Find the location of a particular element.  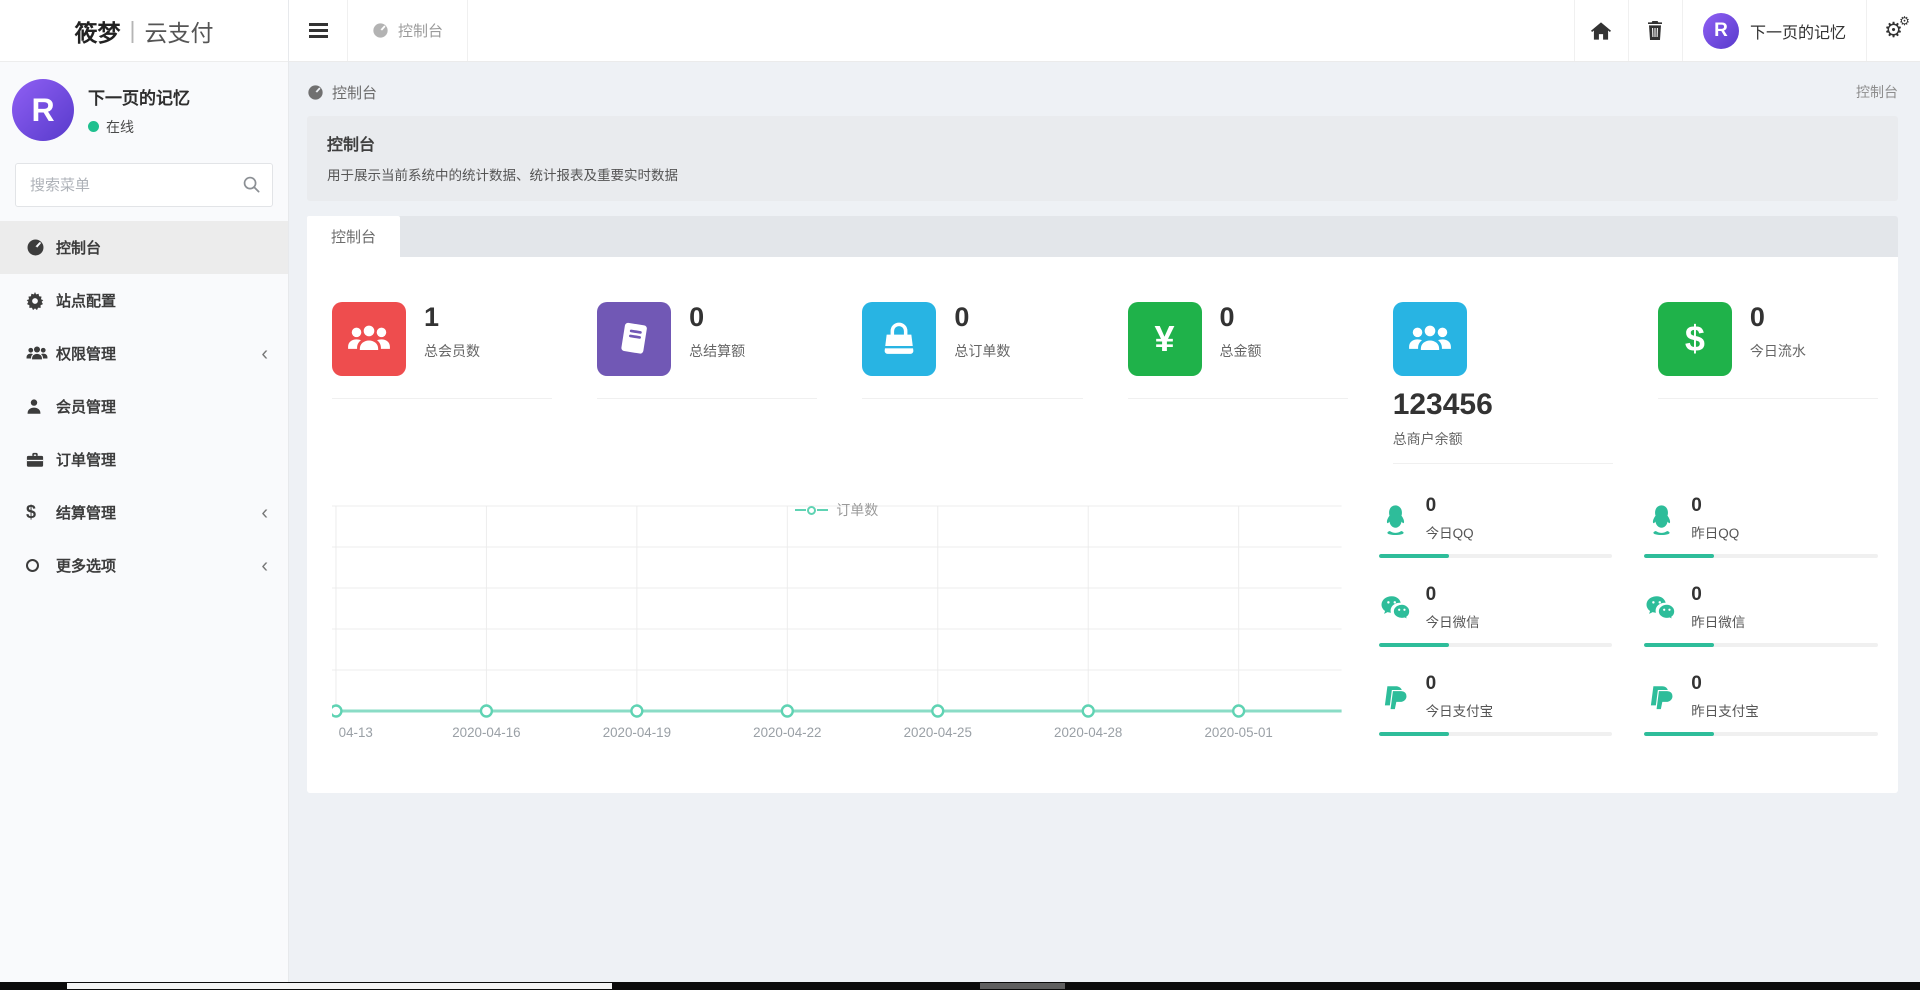

stat-yesterday-alipay: 0 昨日支付宝 is located at coordinates (1761, 705).